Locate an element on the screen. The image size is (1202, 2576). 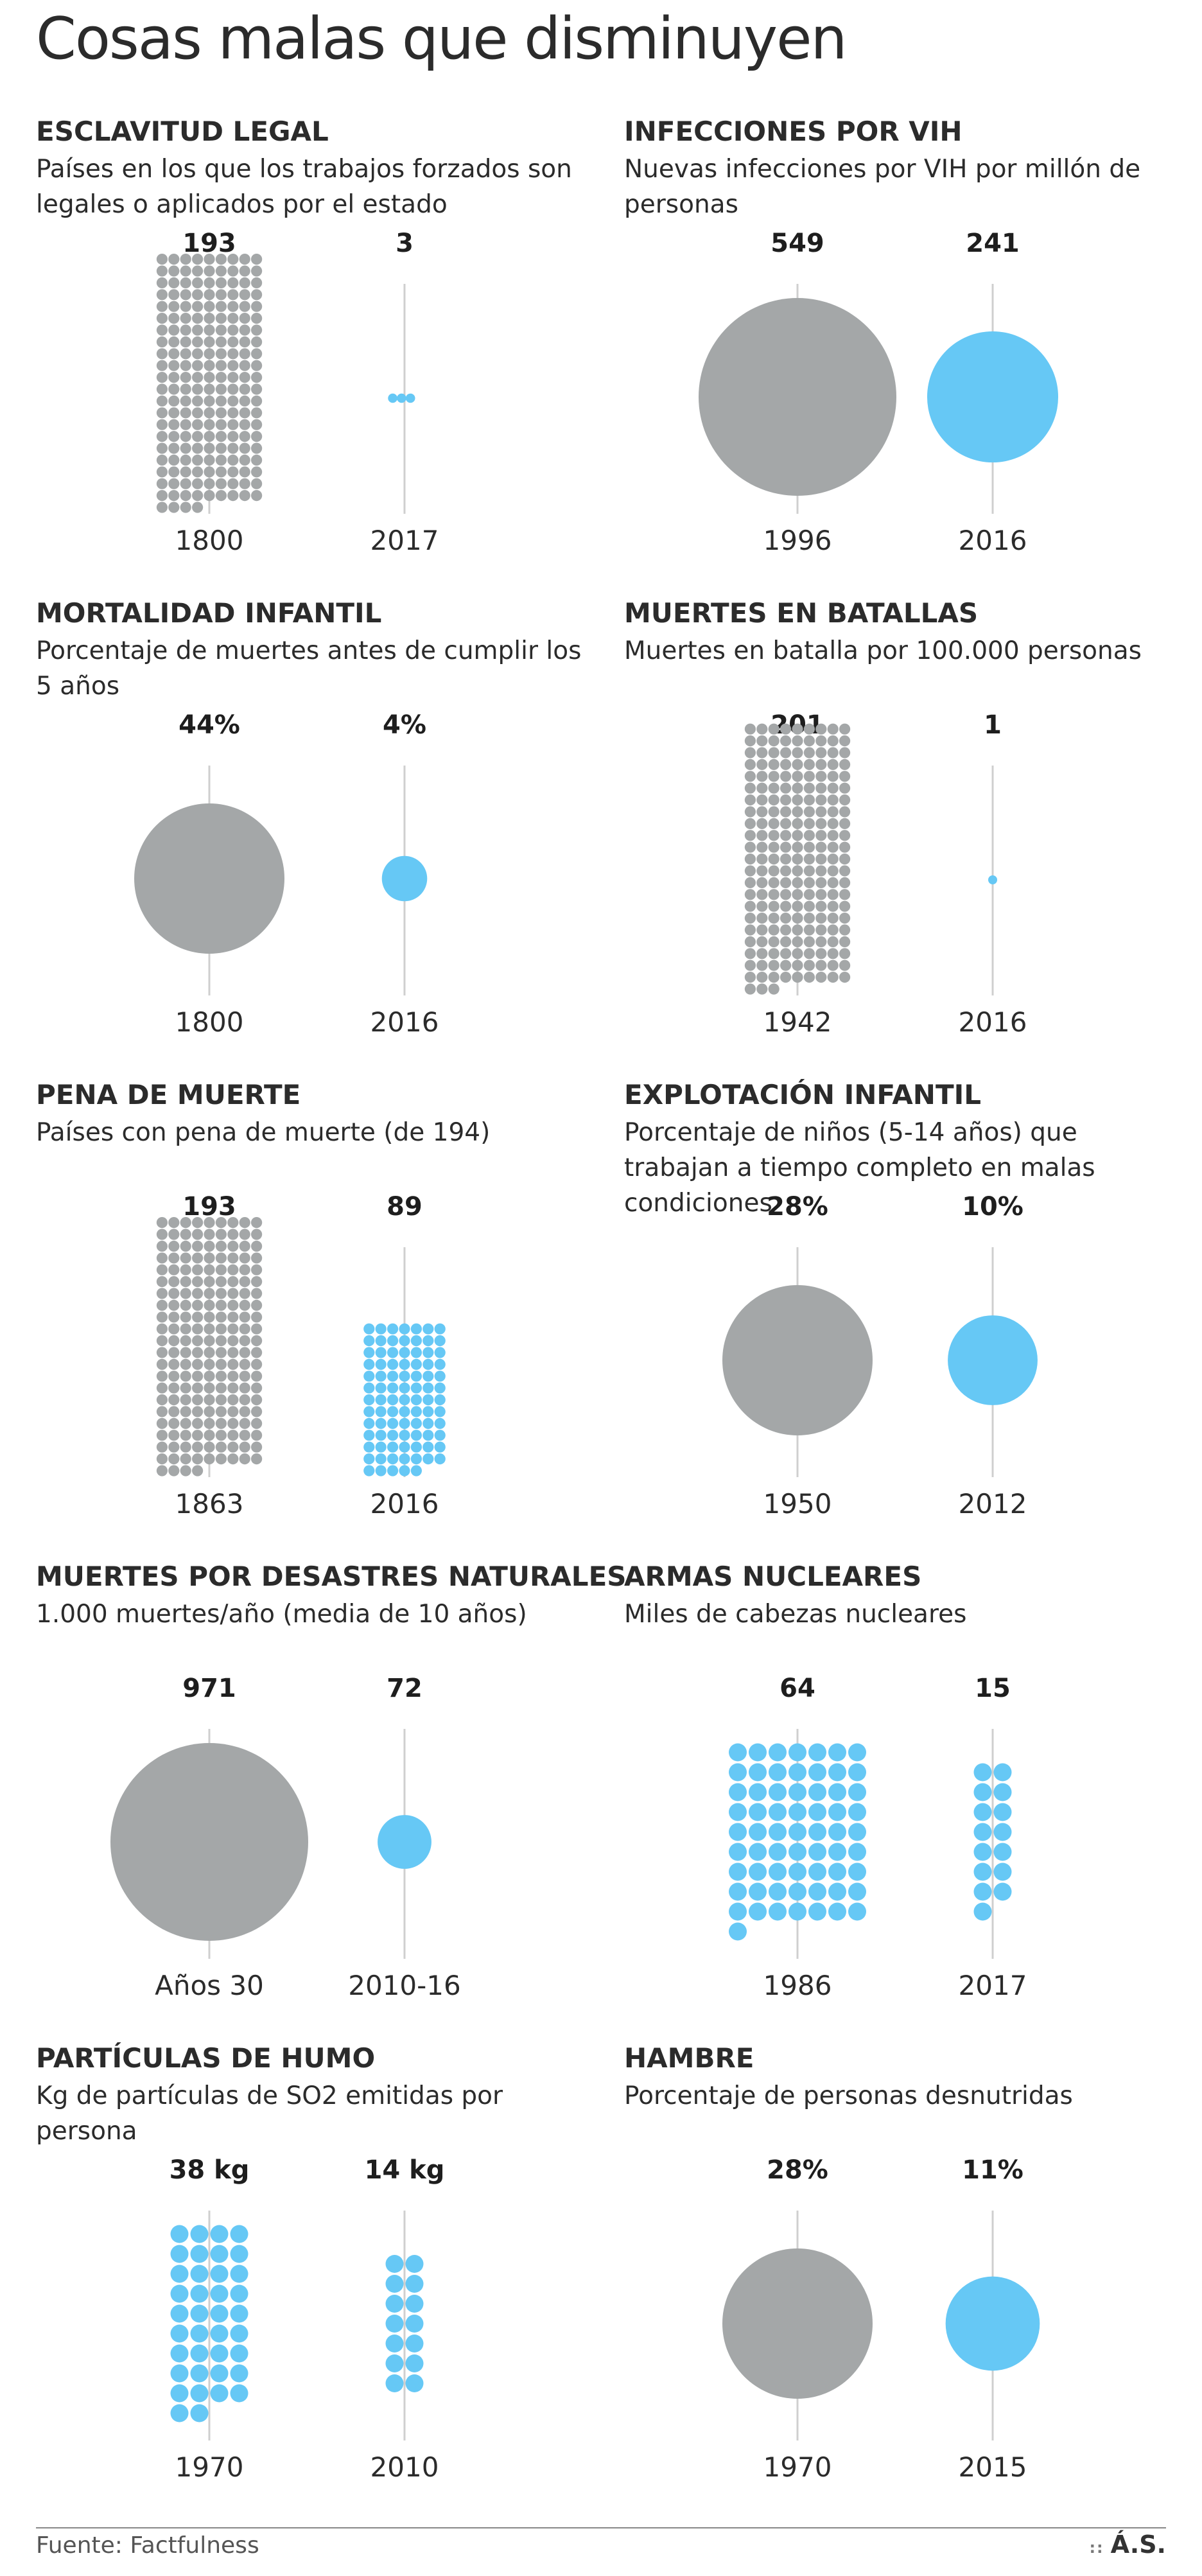
year-label: 2017 is located at coordinates (993, 1985).